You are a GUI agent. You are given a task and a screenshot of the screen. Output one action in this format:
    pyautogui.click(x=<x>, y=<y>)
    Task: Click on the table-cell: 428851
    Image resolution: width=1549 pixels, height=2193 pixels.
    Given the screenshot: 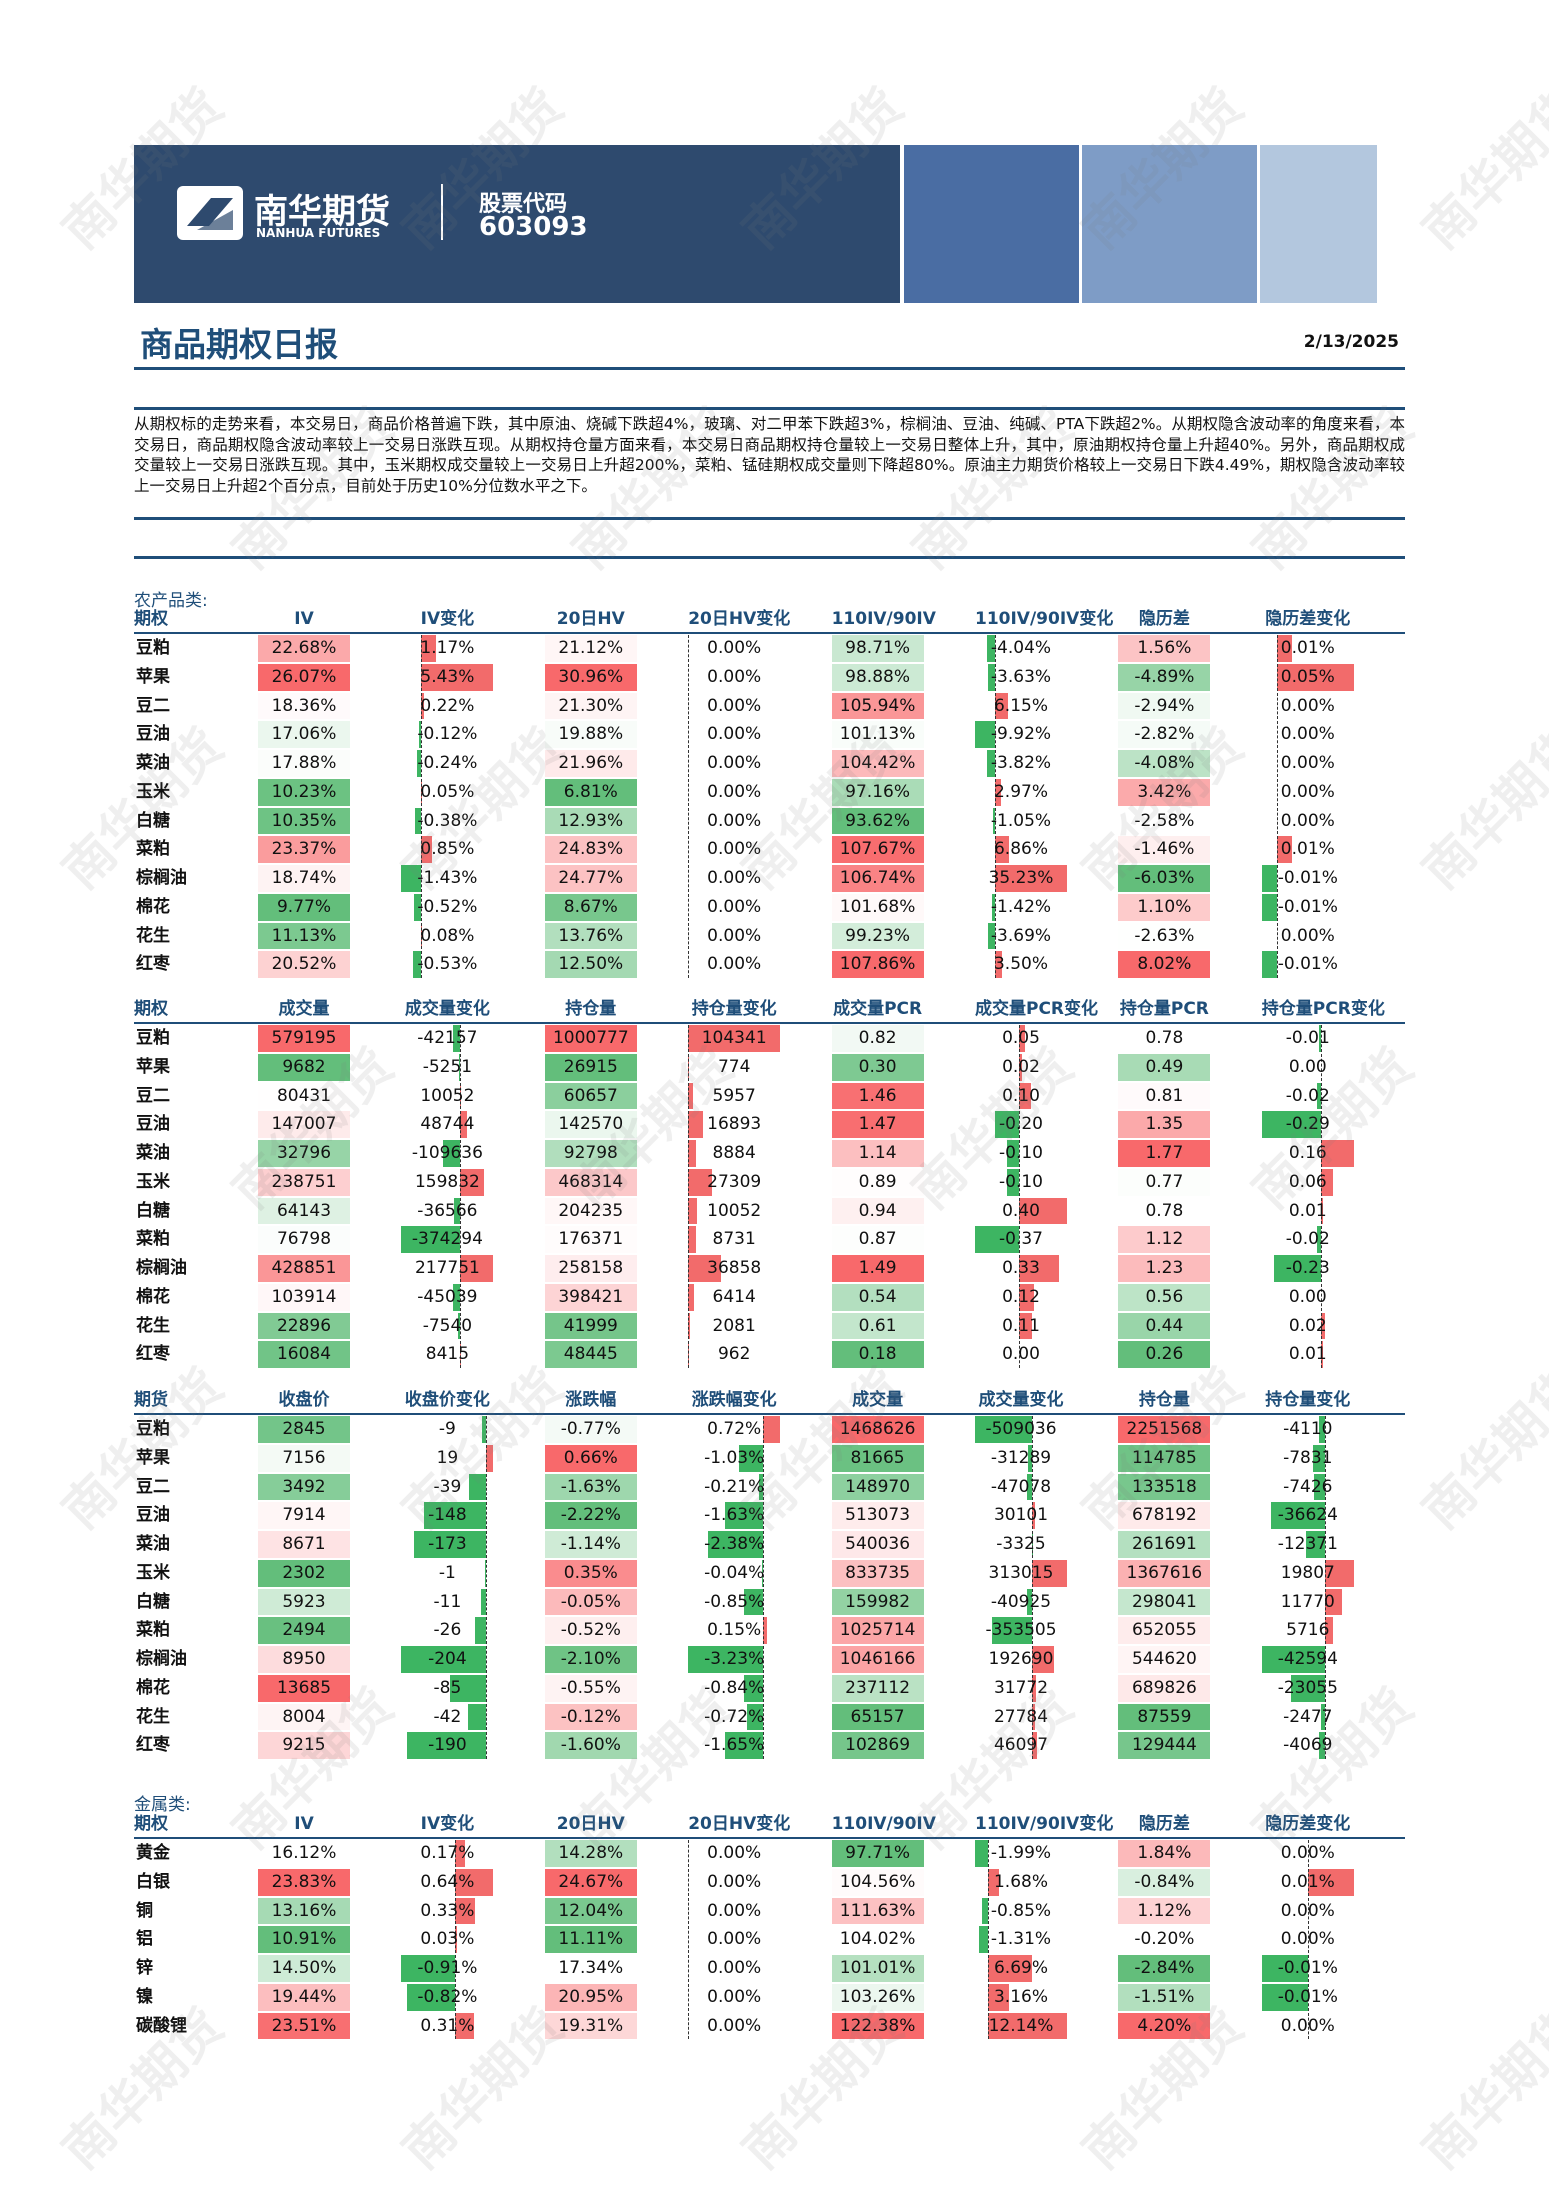 What is the action you would take?
    pyautogui.click(x=304, y=1268)
    